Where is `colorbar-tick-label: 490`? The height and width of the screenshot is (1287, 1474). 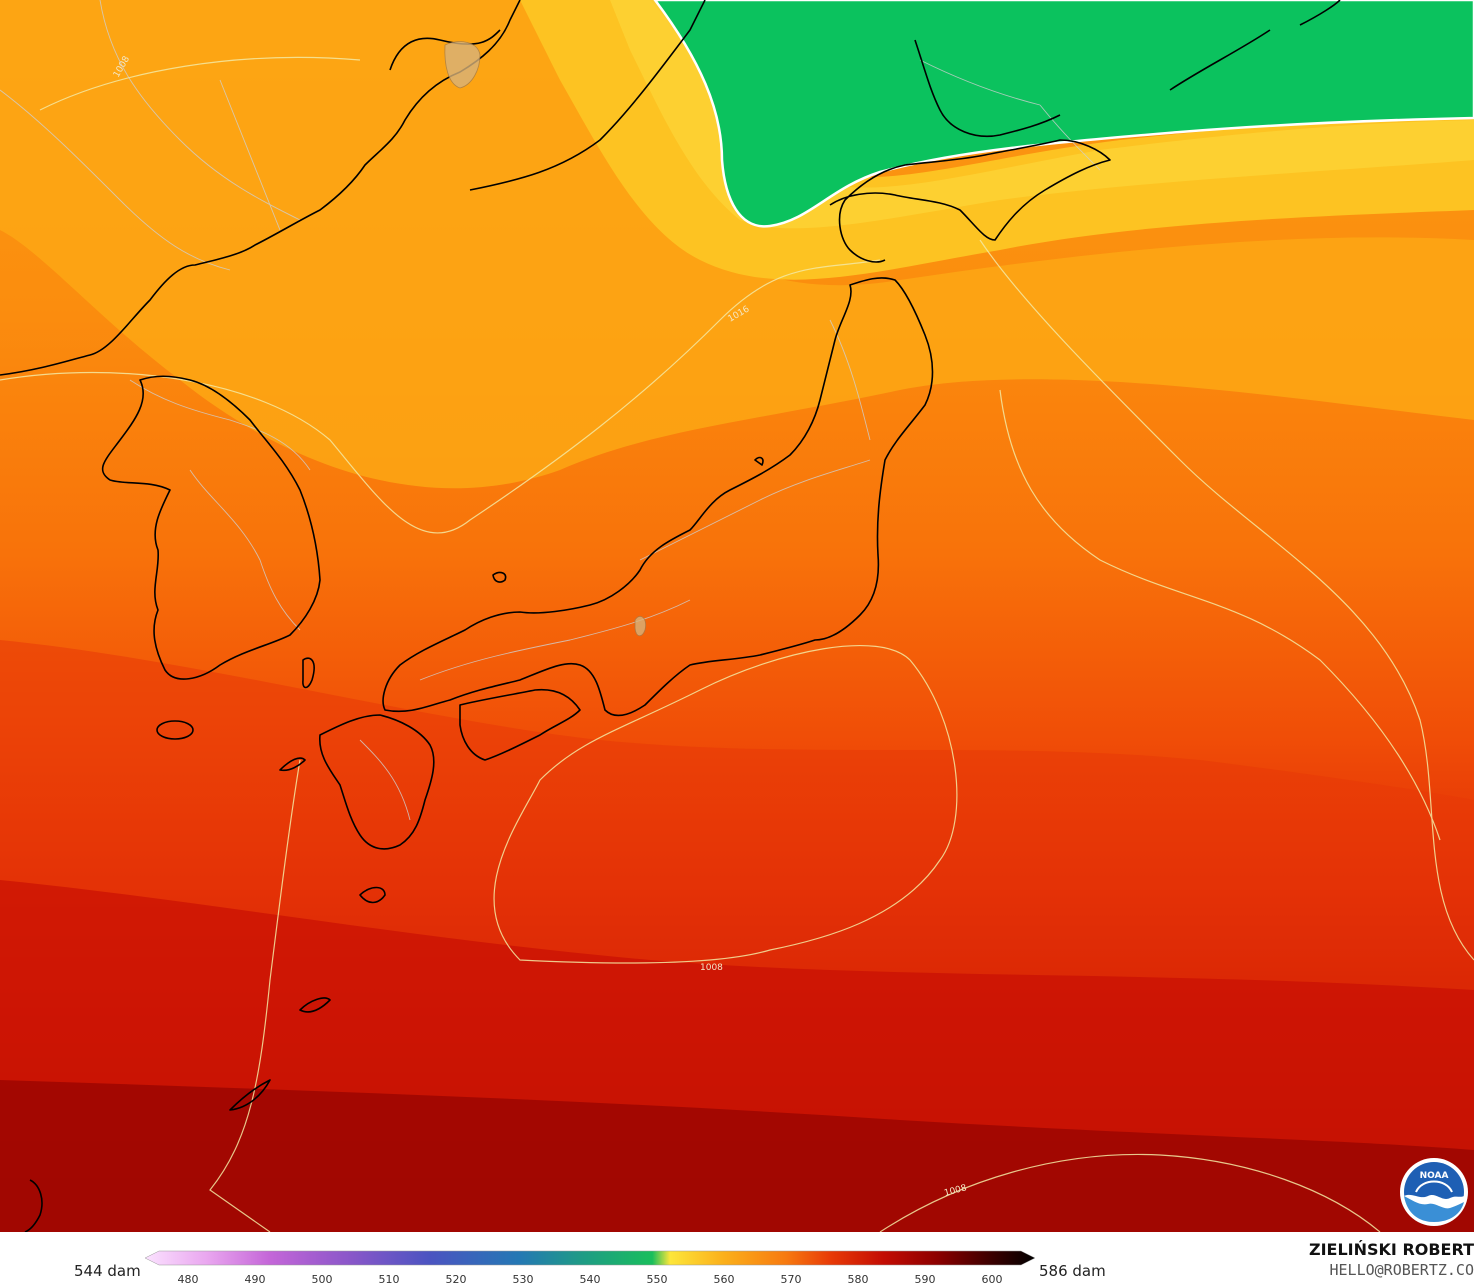
colorbar-tick-label: 490 is located at coordinates (255, 1279).